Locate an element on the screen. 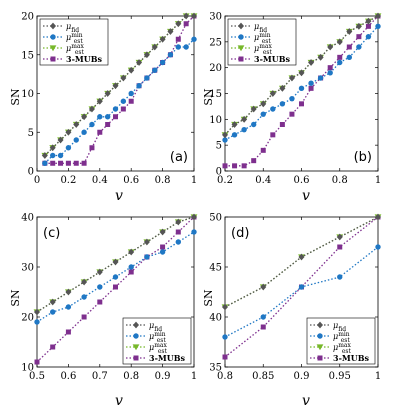  x-tick-label: 0.7 is located at coordinates (100, 376).